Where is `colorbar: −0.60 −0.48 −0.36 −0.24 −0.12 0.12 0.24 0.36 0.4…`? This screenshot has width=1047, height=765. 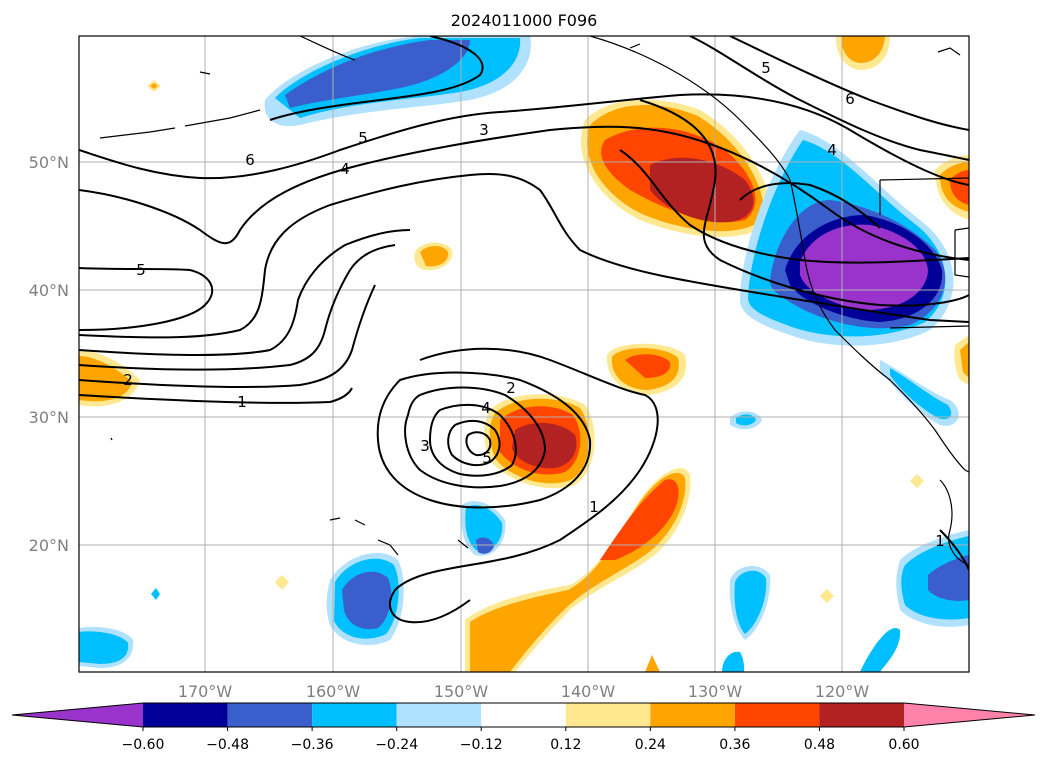
colorbar: −0.60 −0.48 −0.36 −0.24 −0.12 0.12 0.24 0.36 0.4… is located at coordinates (523, 727).